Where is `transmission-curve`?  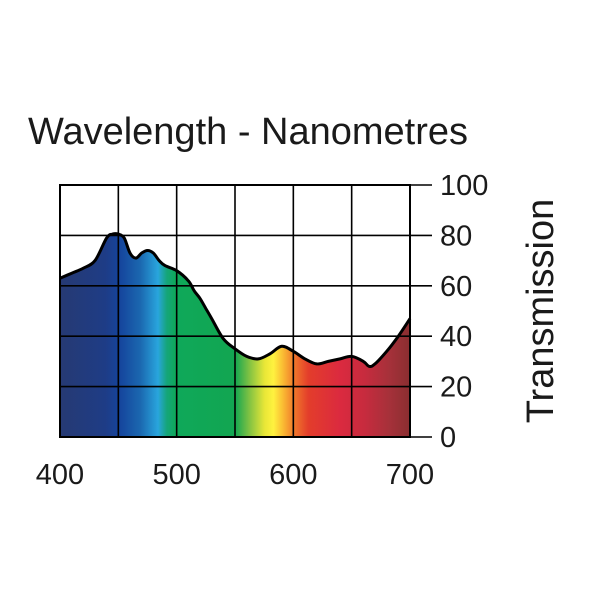 transmission-curve is located at coordinates (235, 300).